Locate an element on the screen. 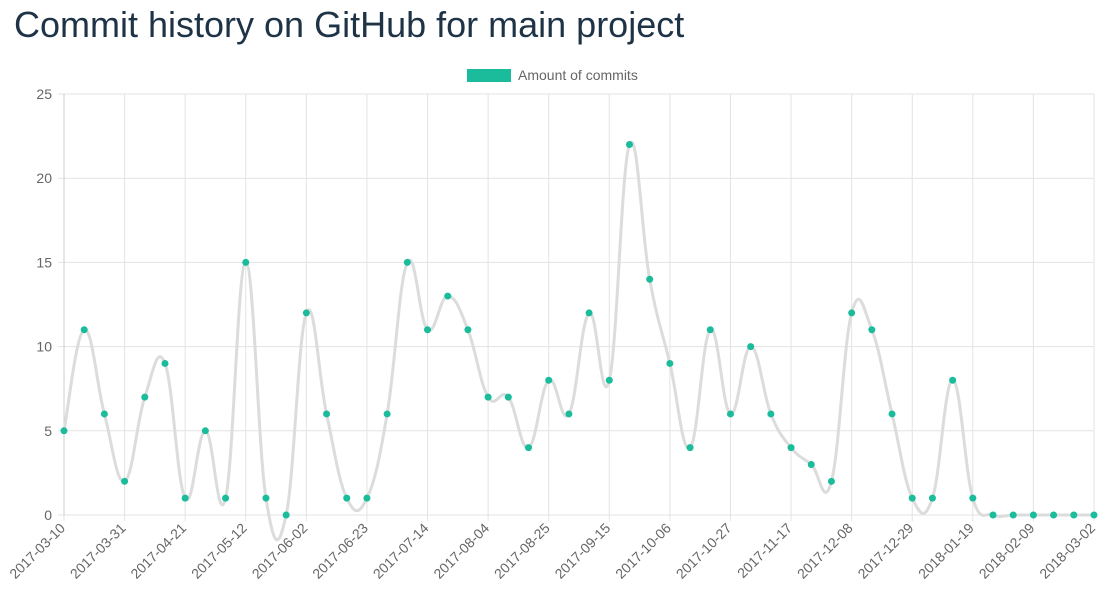 This screenshot has width=1119, height=600. x-tick-label: 2017-06-02 is located at coordinates (280, 551).